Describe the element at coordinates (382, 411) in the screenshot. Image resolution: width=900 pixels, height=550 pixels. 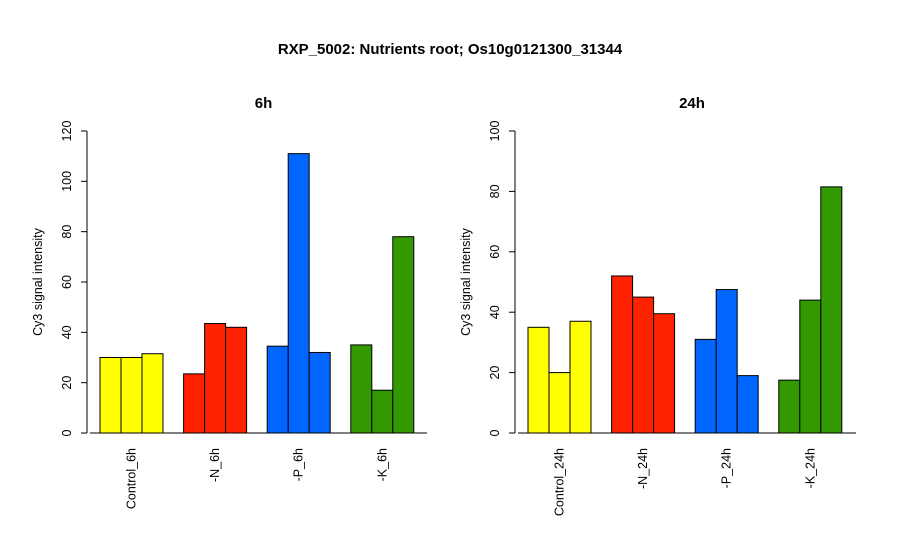
I see `bar--K_6h-2` at that location.